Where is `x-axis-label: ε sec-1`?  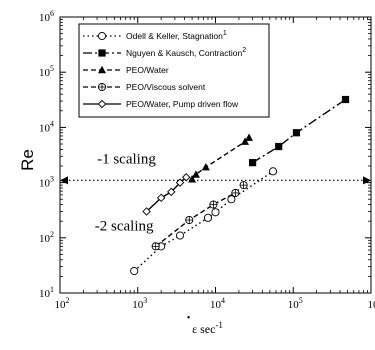 x-axis-label: ε sec-1 is located at coordinates (207, 328).